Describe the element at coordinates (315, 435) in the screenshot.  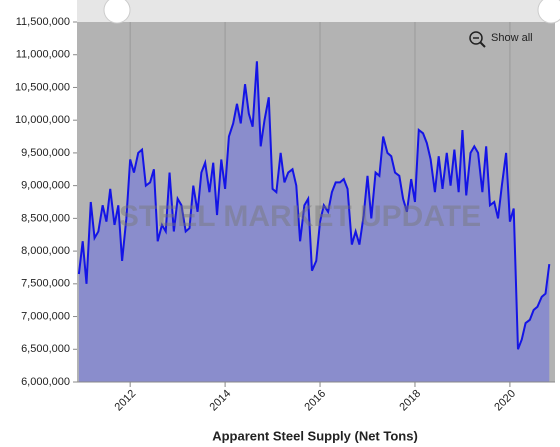
I see `x-axis-title: Apparent Steel Supply (Net Tons)` at that location.